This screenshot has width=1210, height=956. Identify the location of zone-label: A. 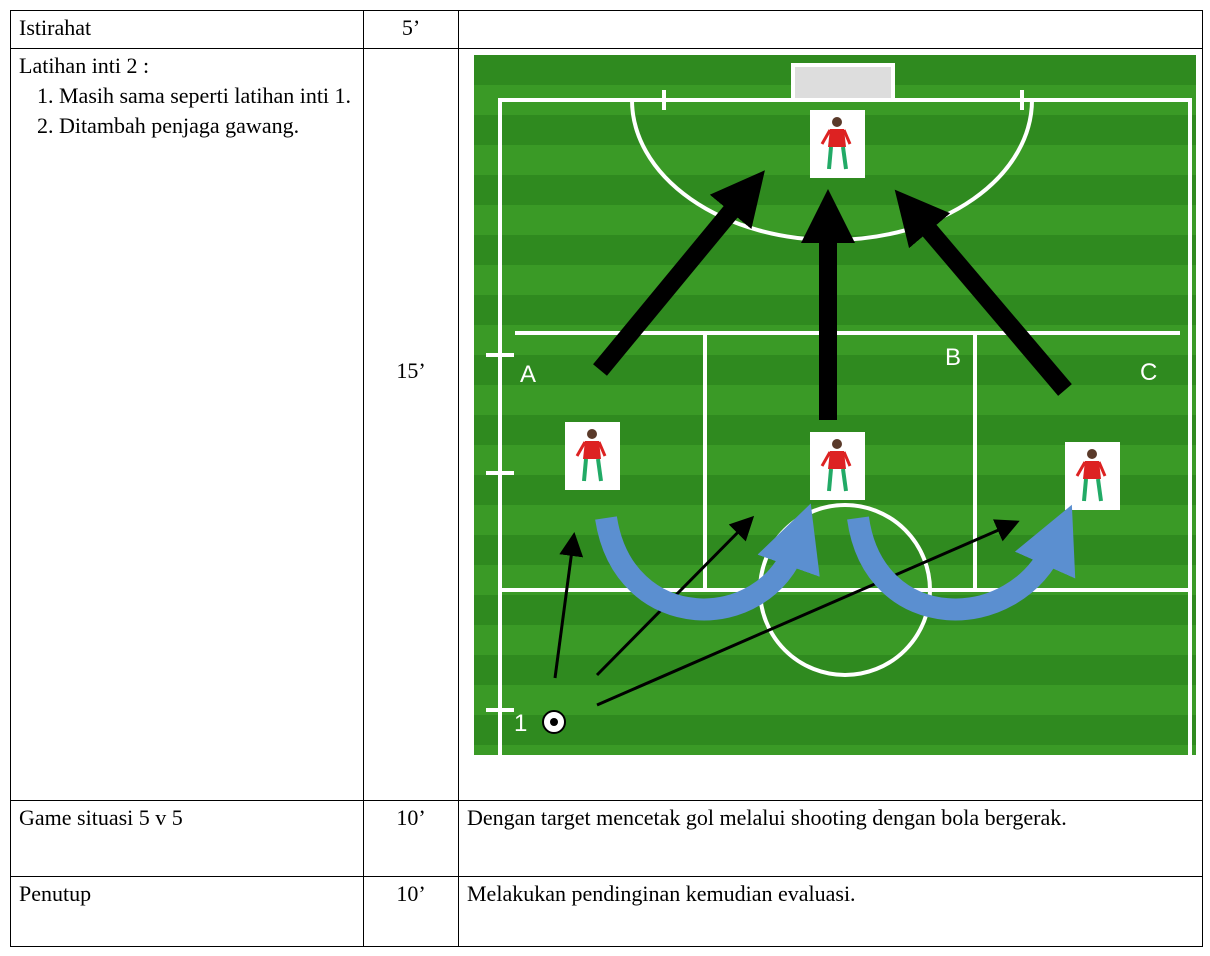
(528, 374).